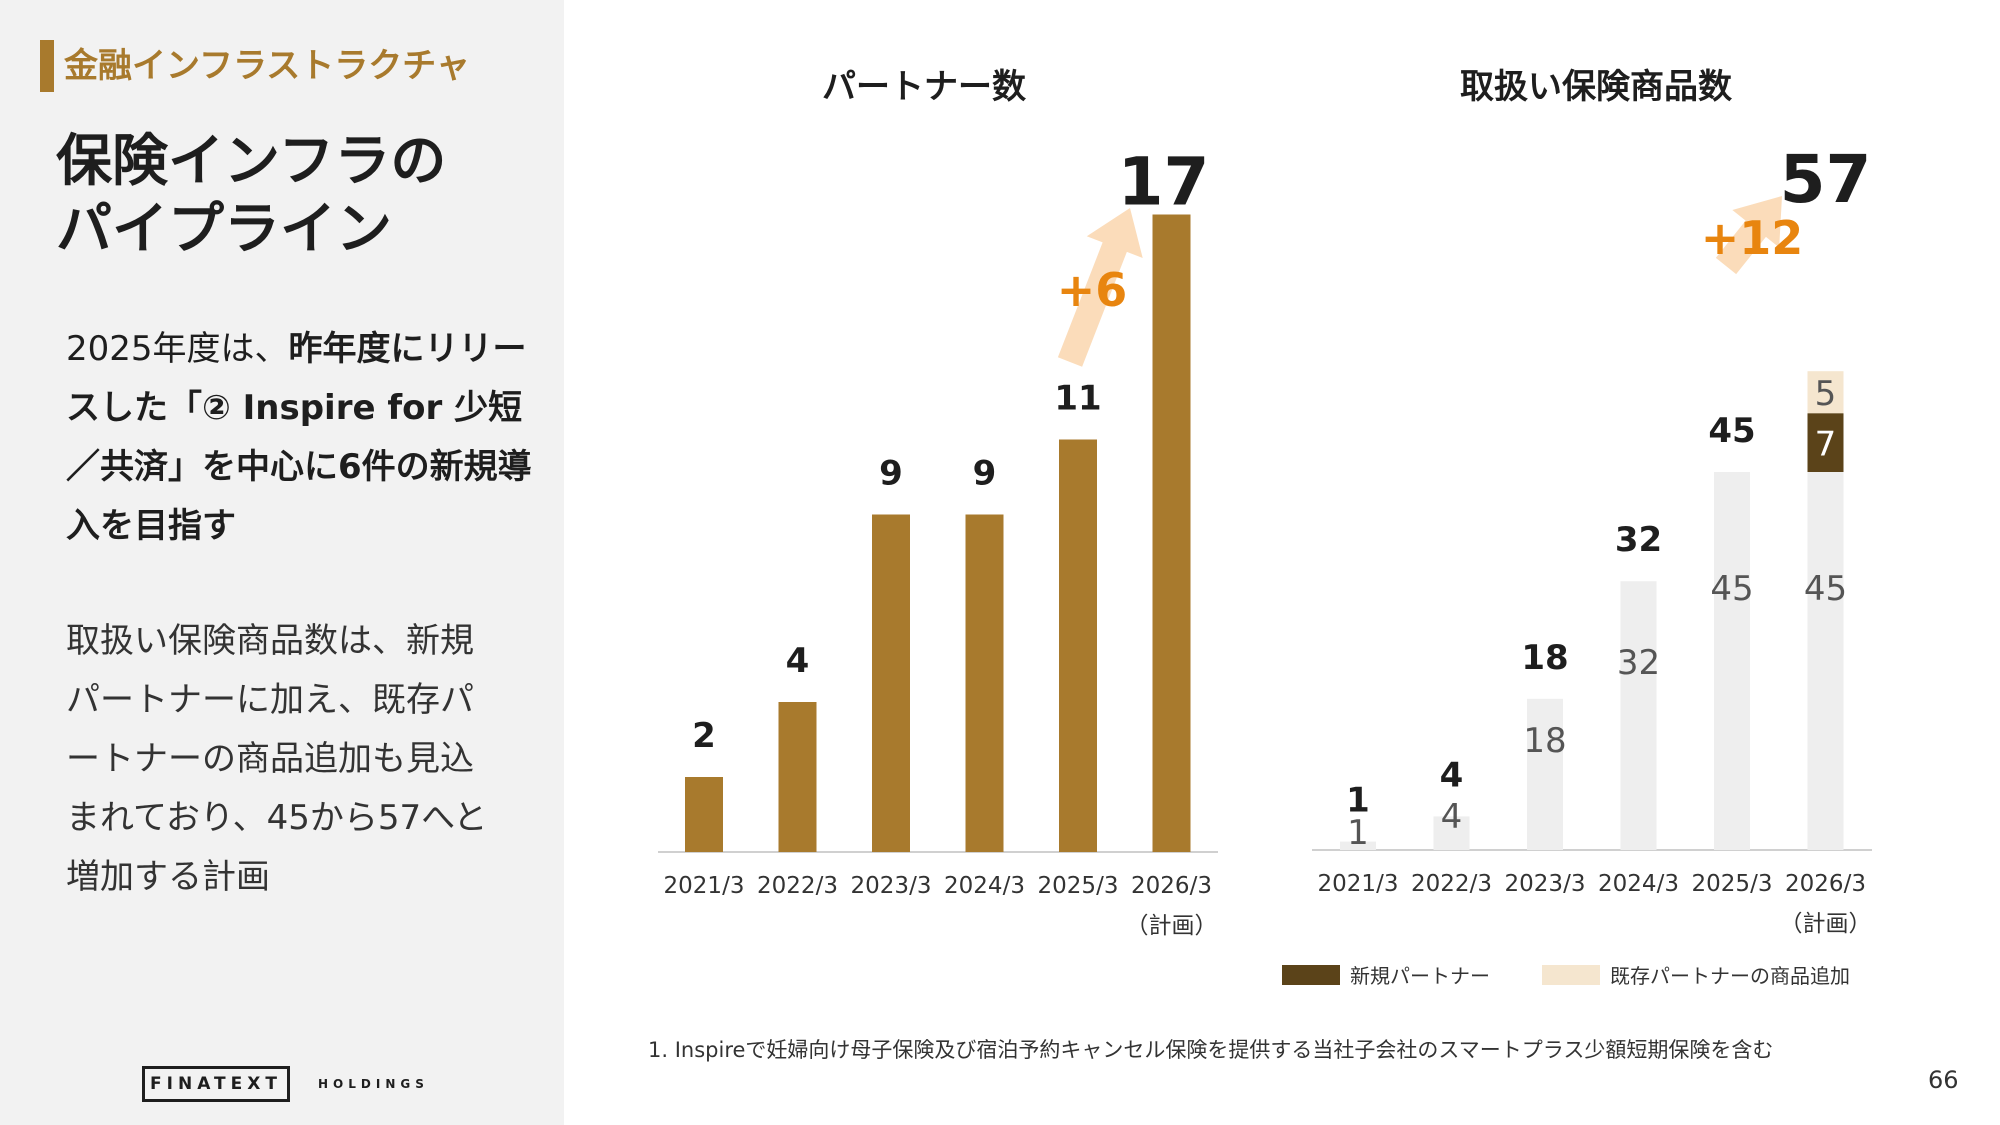 The image size is (2000, 1125). Describe the element at coordinates (1638, 663) in the screenshot. I see `segment-label: 32` at that location.